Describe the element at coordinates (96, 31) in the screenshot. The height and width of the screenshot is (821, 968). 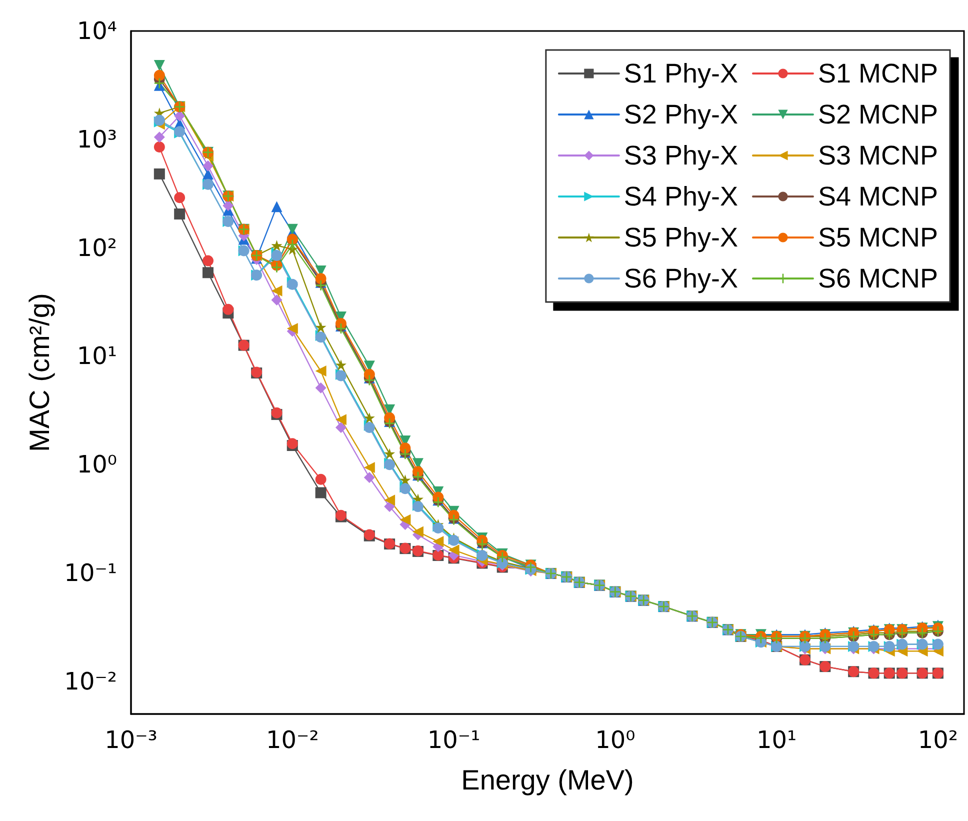
I see `y-tick-label: 10⁴` at that location.